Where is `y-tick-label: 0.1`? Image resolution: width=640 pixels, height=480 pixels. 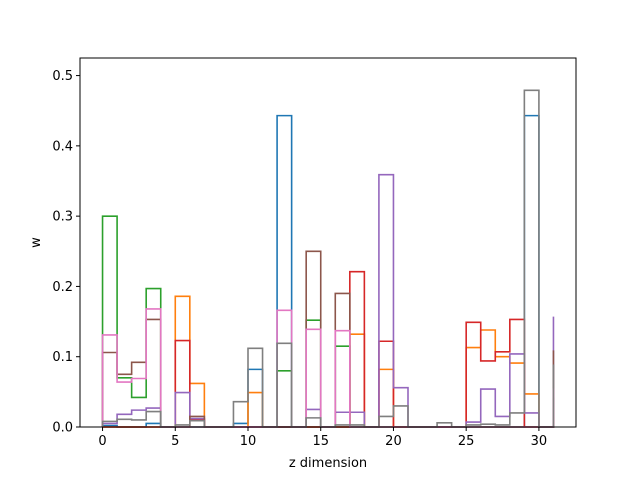
y-tick-label: 0.1 is located at coordinates (62, 357).